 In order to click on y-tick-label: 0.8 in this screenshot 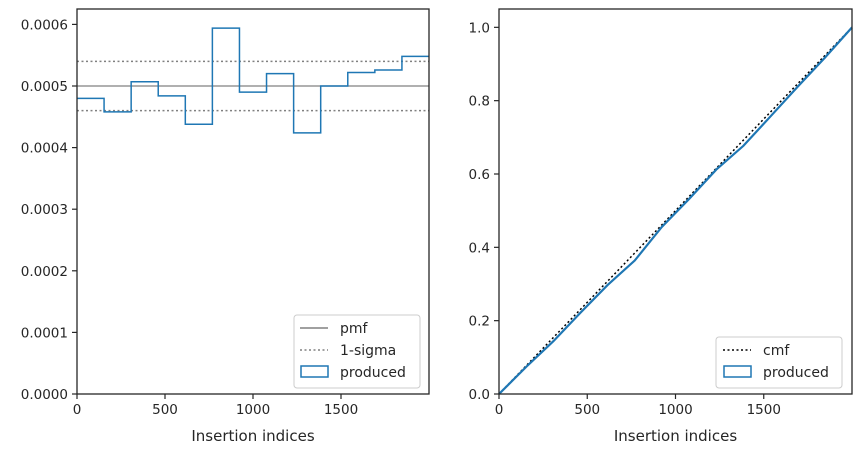, I will do `click(479, 102)`.